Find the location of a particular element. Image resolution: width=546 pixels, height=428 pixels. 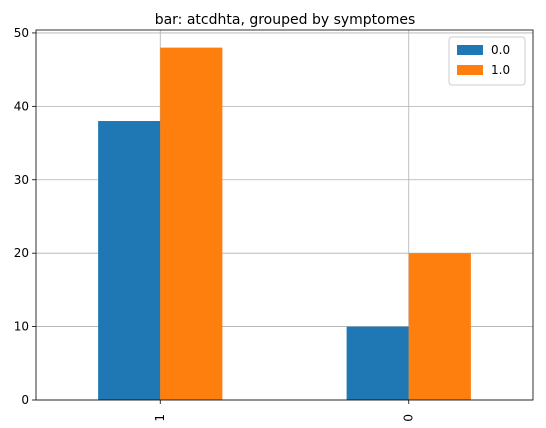

x-tick-label: 0 is located at coordinates (408, 418).